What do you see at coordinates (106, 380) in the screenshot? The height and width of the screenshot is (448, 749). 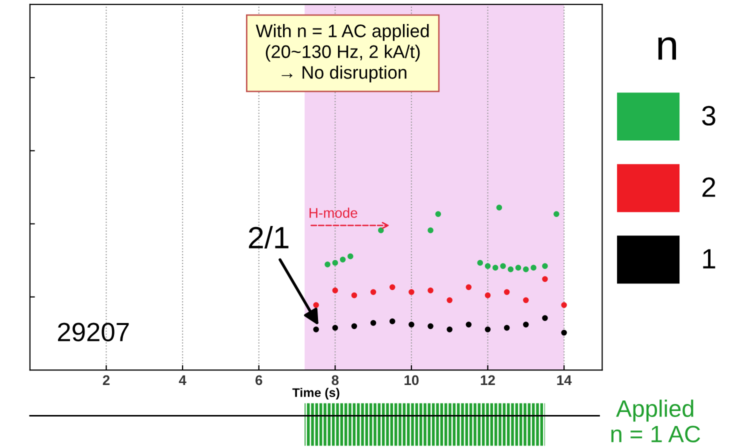 I see `x-tick-label: 2` at bounding box center [106, 380].